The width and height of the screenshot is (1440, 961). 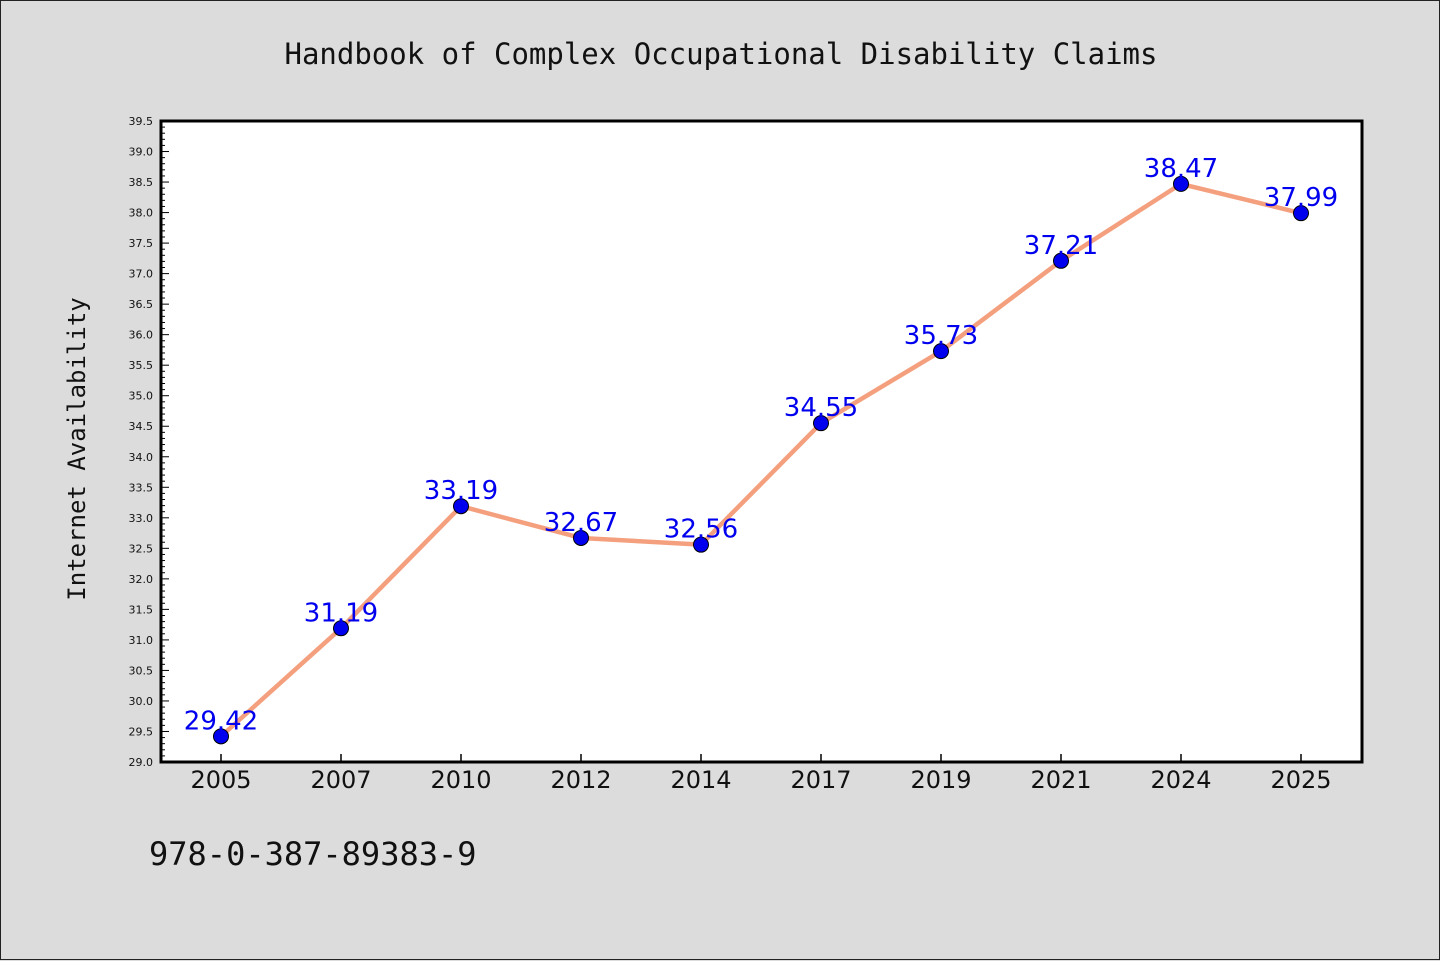 What do you see at coordinates (940, 780) in the screenshot?
I see `x-tick-label: 2019` at bounding box center [940, 780].